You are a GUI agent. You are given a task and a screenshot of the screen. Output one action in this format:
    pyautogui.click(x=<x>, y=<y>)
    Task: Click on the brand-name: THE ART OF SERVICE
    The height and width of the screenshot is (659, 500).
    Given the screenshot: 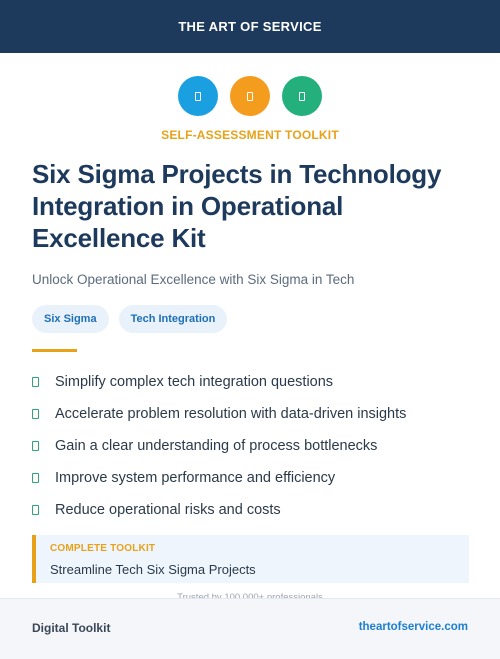 What is the action you would take?
    pyautogui.click(x=250, y=26)
    